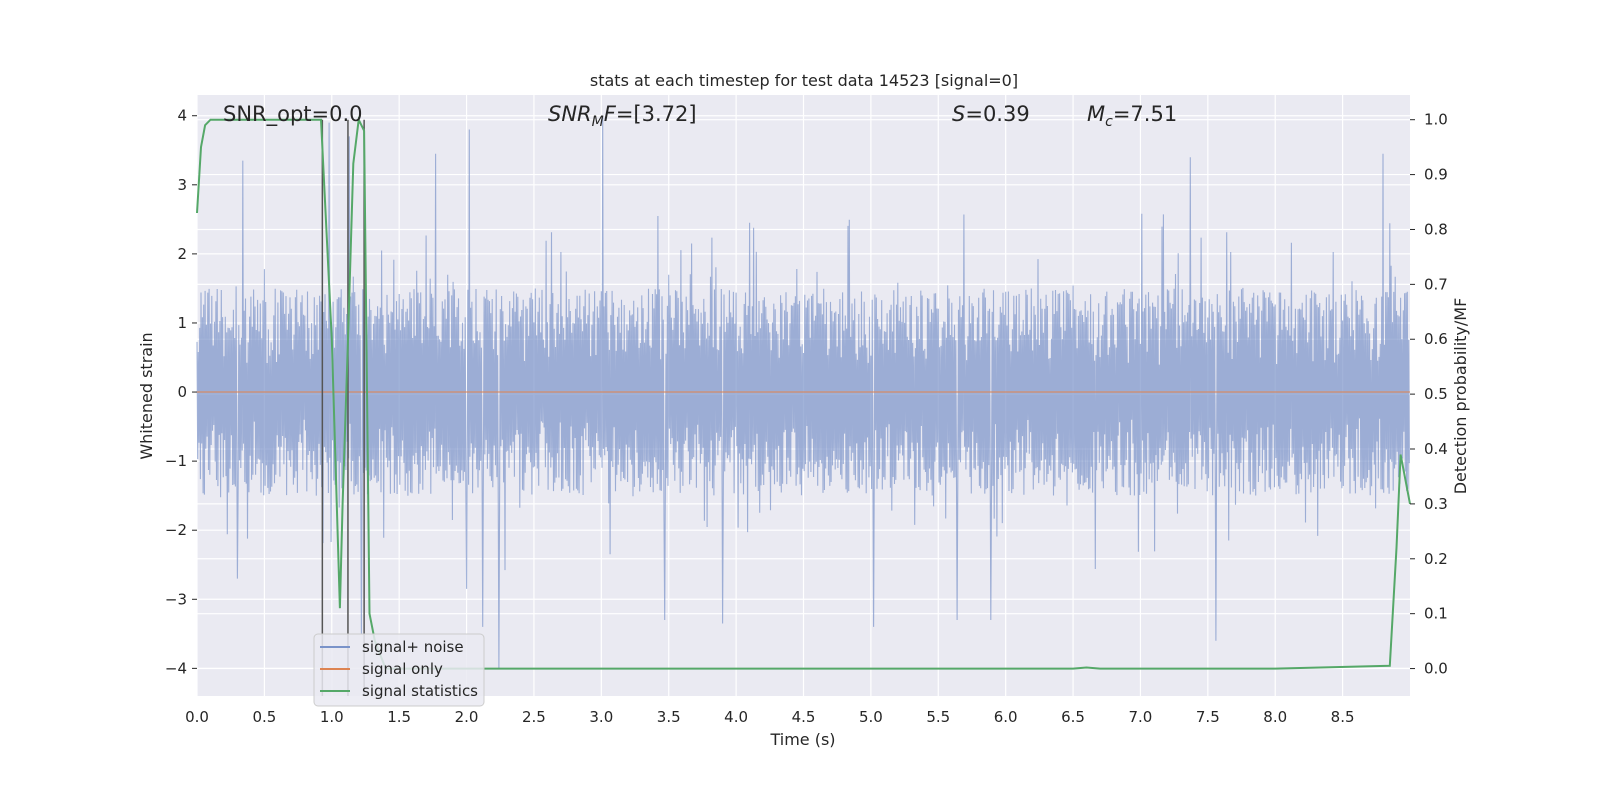 Image resolution: width=1600 pixels, height=800 pixels. I want to click on x-tick-label: 6.0, so click(1006, 717).